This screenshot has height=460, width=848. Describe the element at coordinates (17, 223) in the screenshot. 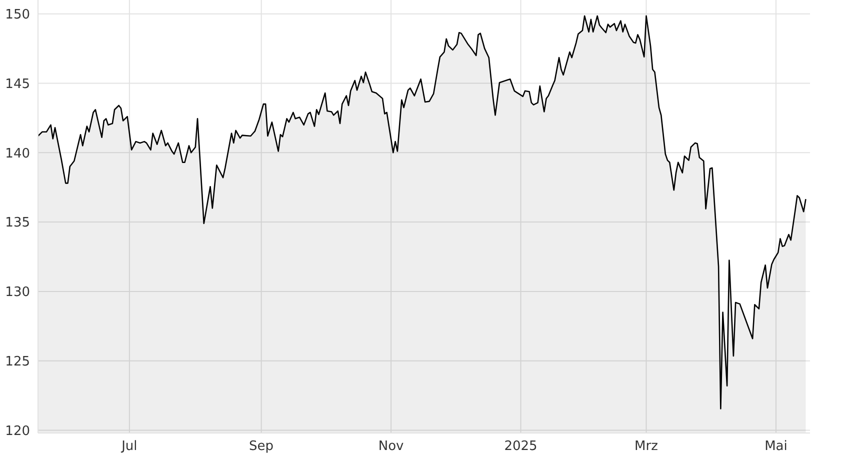

I see `y-tick-label: 135` at that location.